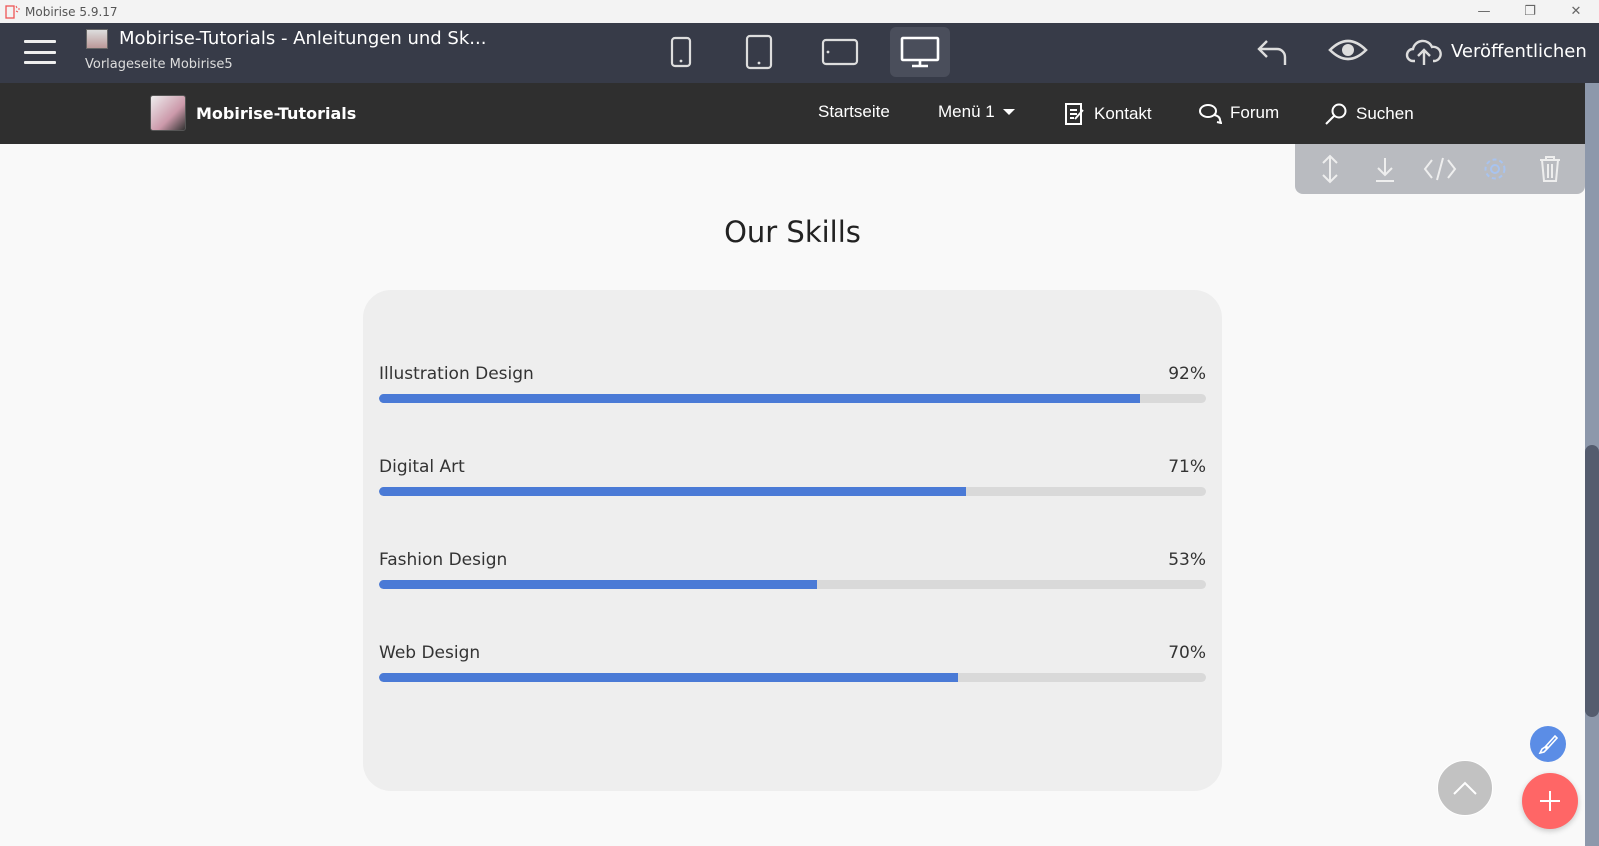  Describe the element at coordinates (792, 569) in the screenshot. I see `skill-item: Fashion Design 53%` at that location.